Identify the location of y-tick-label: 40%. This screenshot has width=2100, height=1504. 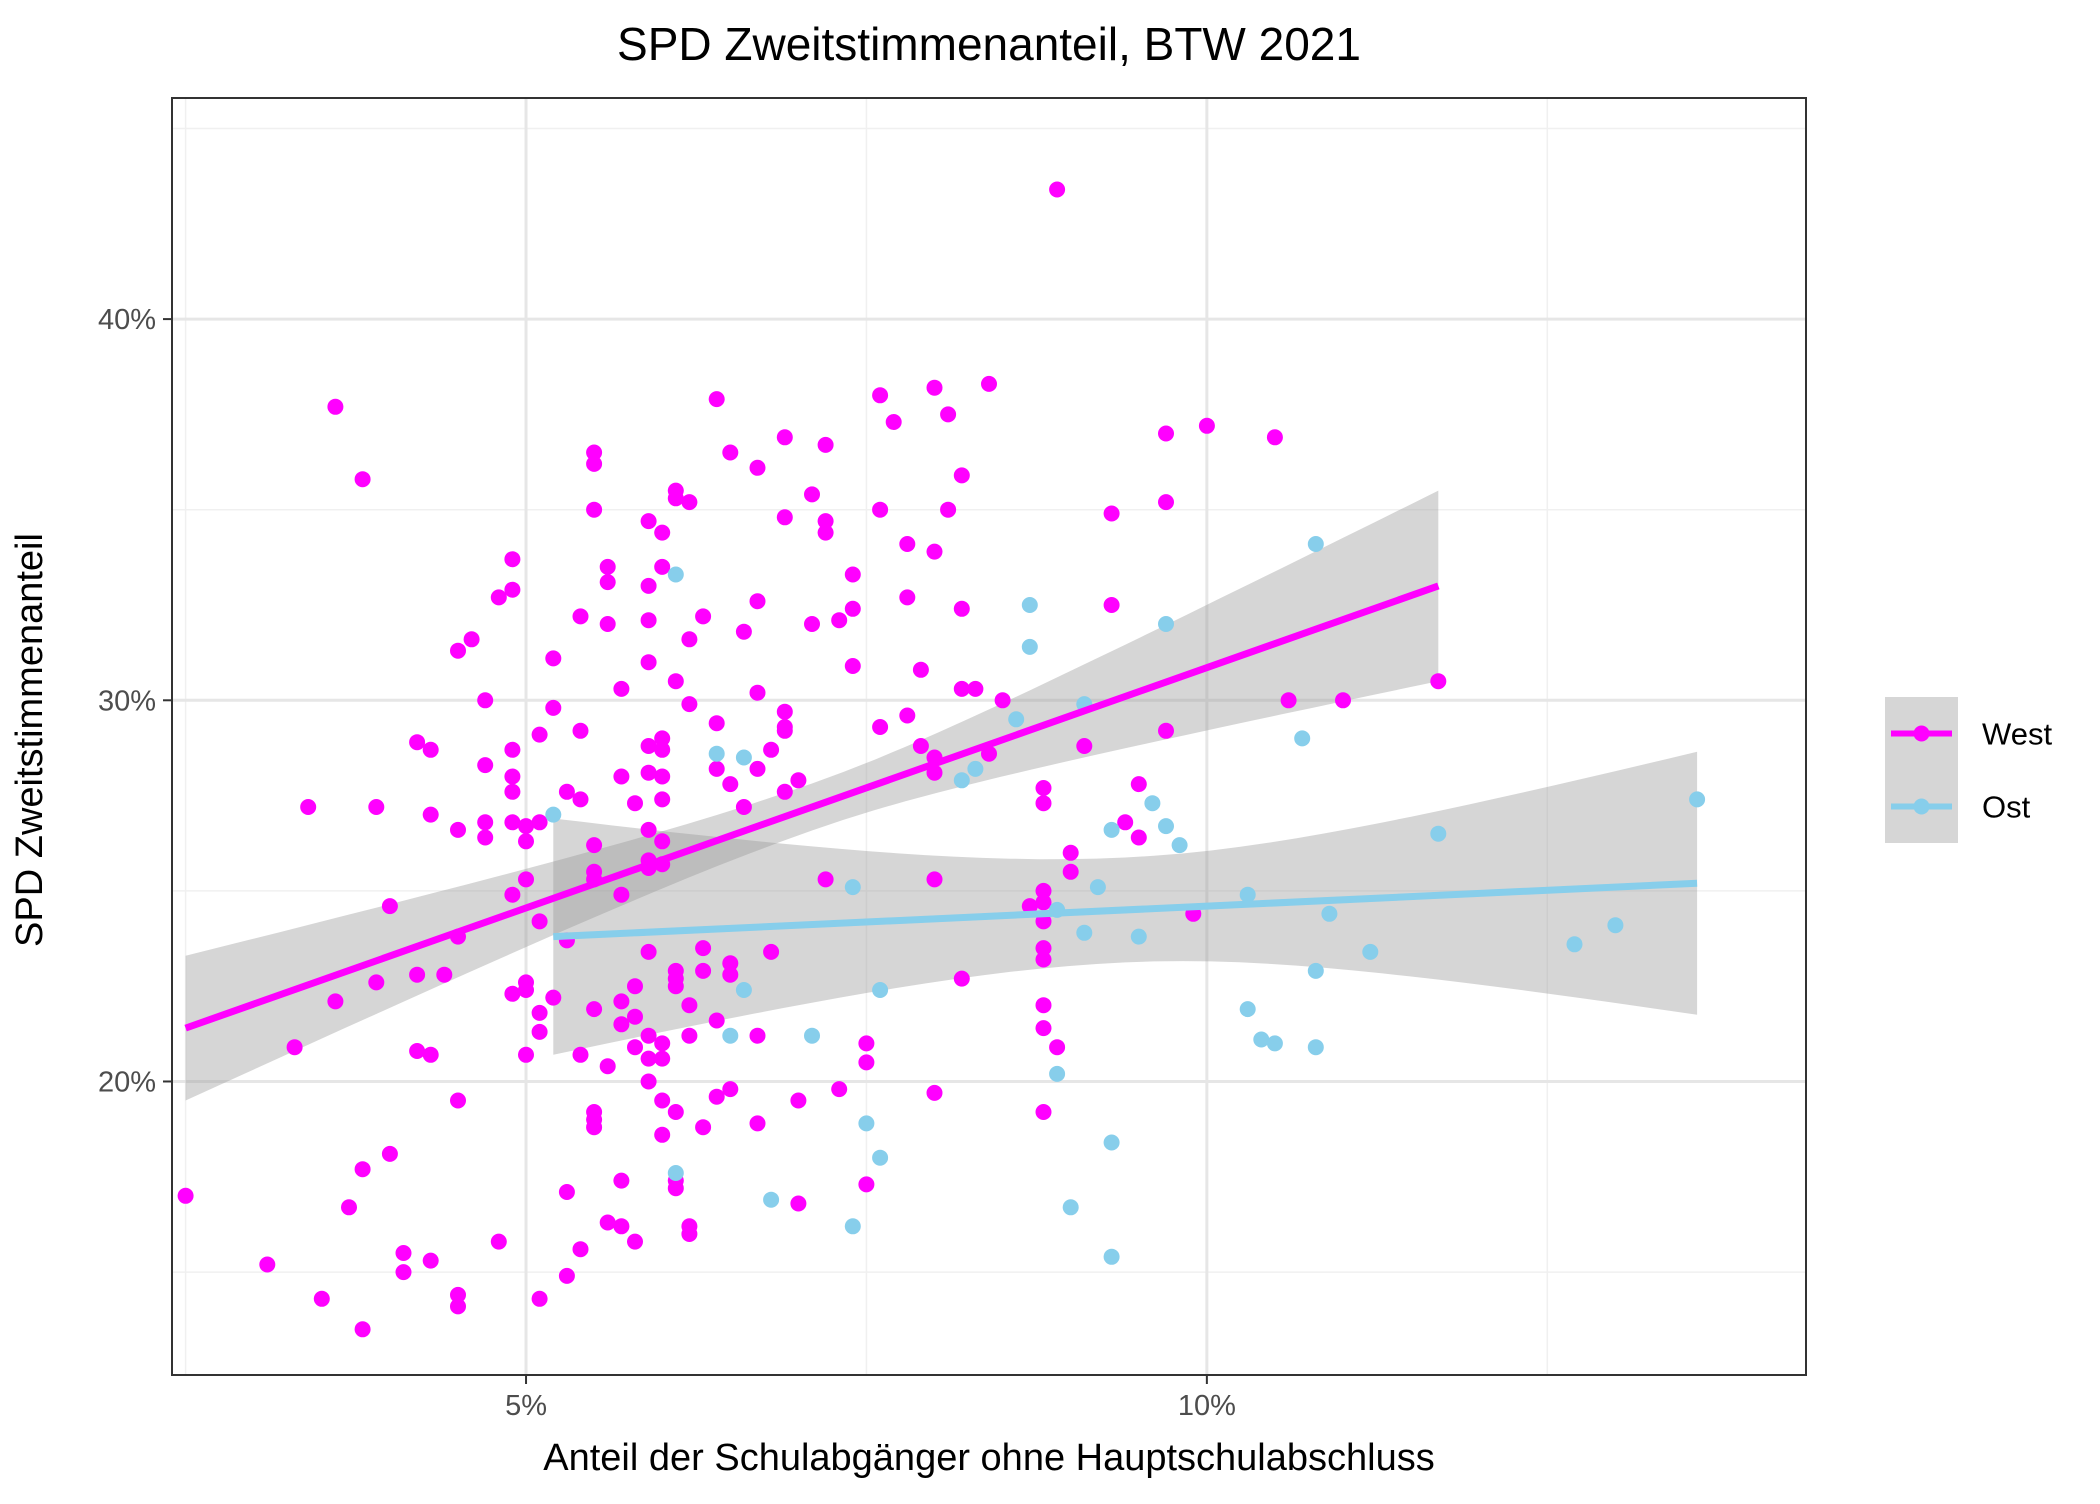
(127, 320).